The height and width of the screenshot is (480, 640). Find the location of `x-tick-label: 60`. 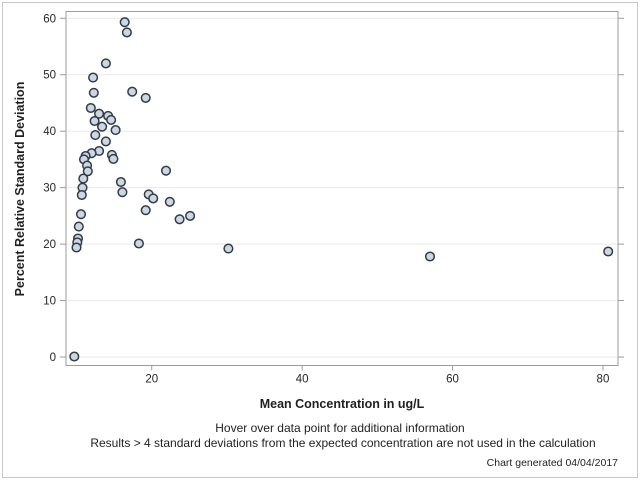

x-tick-label: 60 is located at coordinates (452, 380).